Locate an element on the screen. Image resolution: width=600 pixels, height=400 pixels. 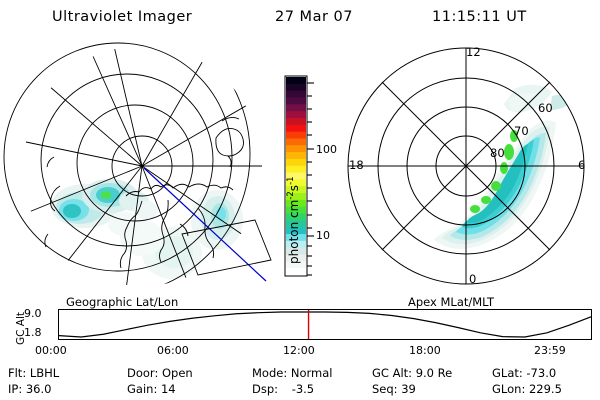
status-key-ip: IP: is located at coordinates (15, 389).